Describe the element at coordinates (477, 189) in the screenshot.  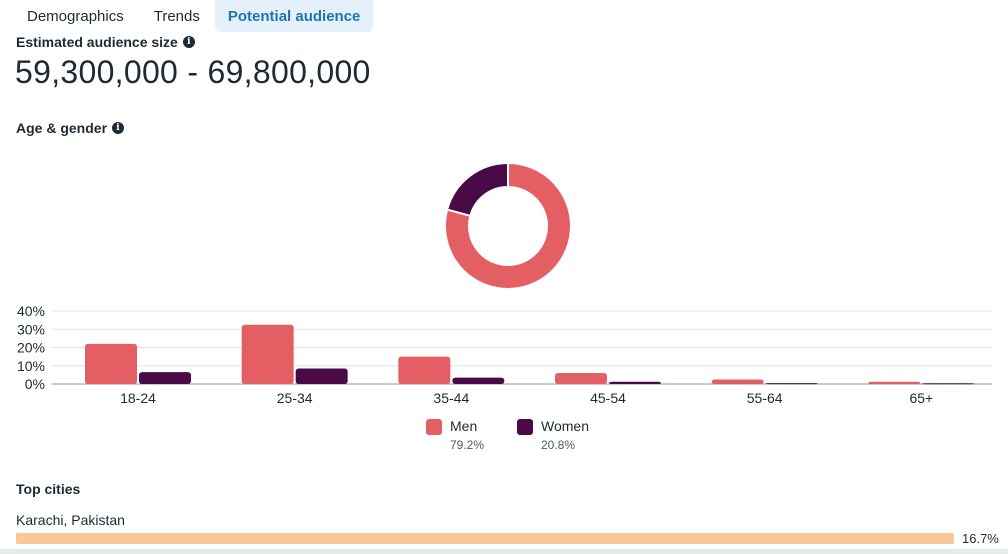
I see `donut-slice-women` at that location.